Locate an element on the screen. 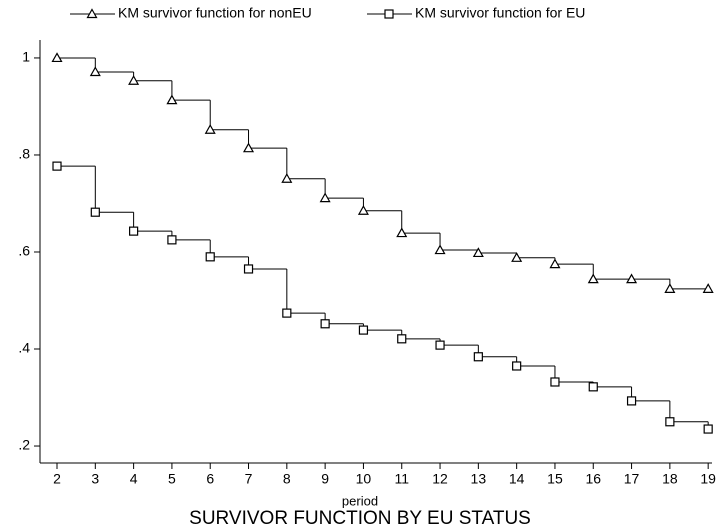 This screenshot has width=718, height=531. x-tick-label: 8 is located at coordinates (287, 479).